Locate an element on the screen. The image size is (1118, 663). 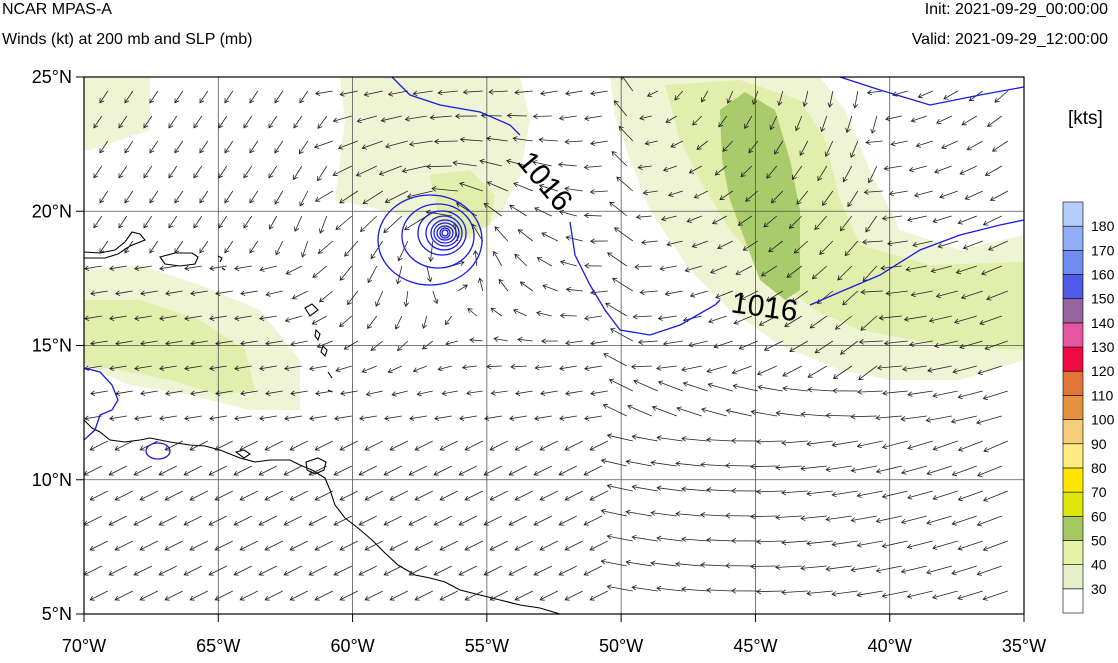
slp-contour-north is located at coordinates (456, 106).